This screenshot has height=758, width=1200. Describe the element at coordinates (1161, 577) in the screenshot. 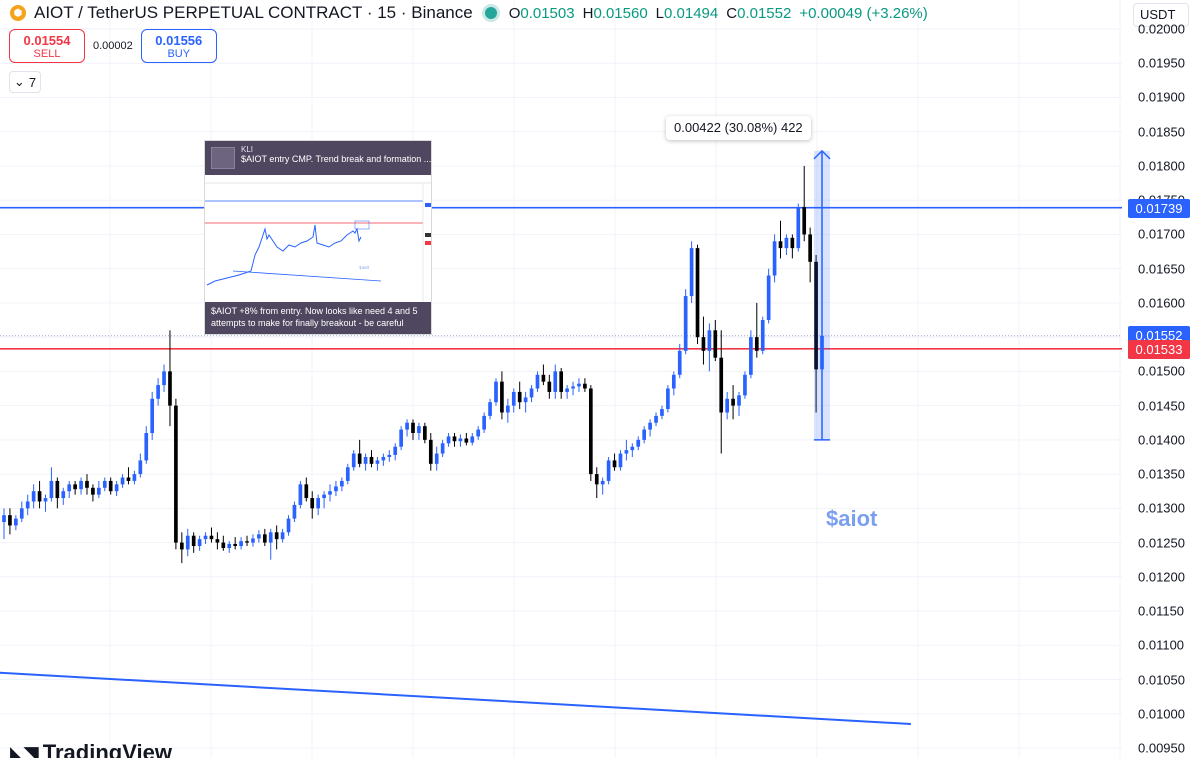

I see `price-tick-label: 0.01200` at that location.